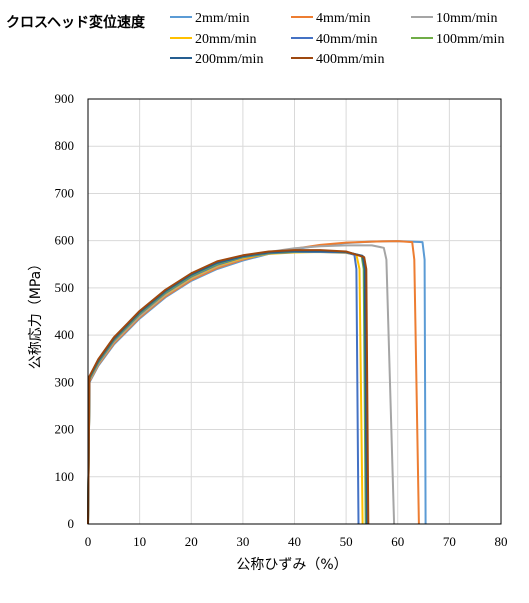 The width and height of the screenshot is (529, 603). I want to click on legend-item: 4mm/min, so click(330, 18).